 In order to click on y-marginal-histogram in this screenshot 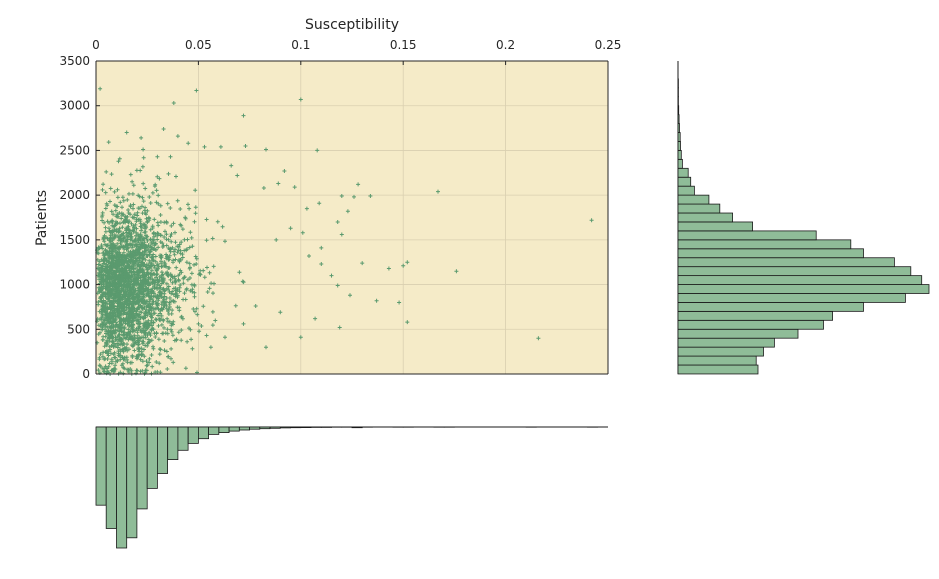, I will do `click(803, 218)`.